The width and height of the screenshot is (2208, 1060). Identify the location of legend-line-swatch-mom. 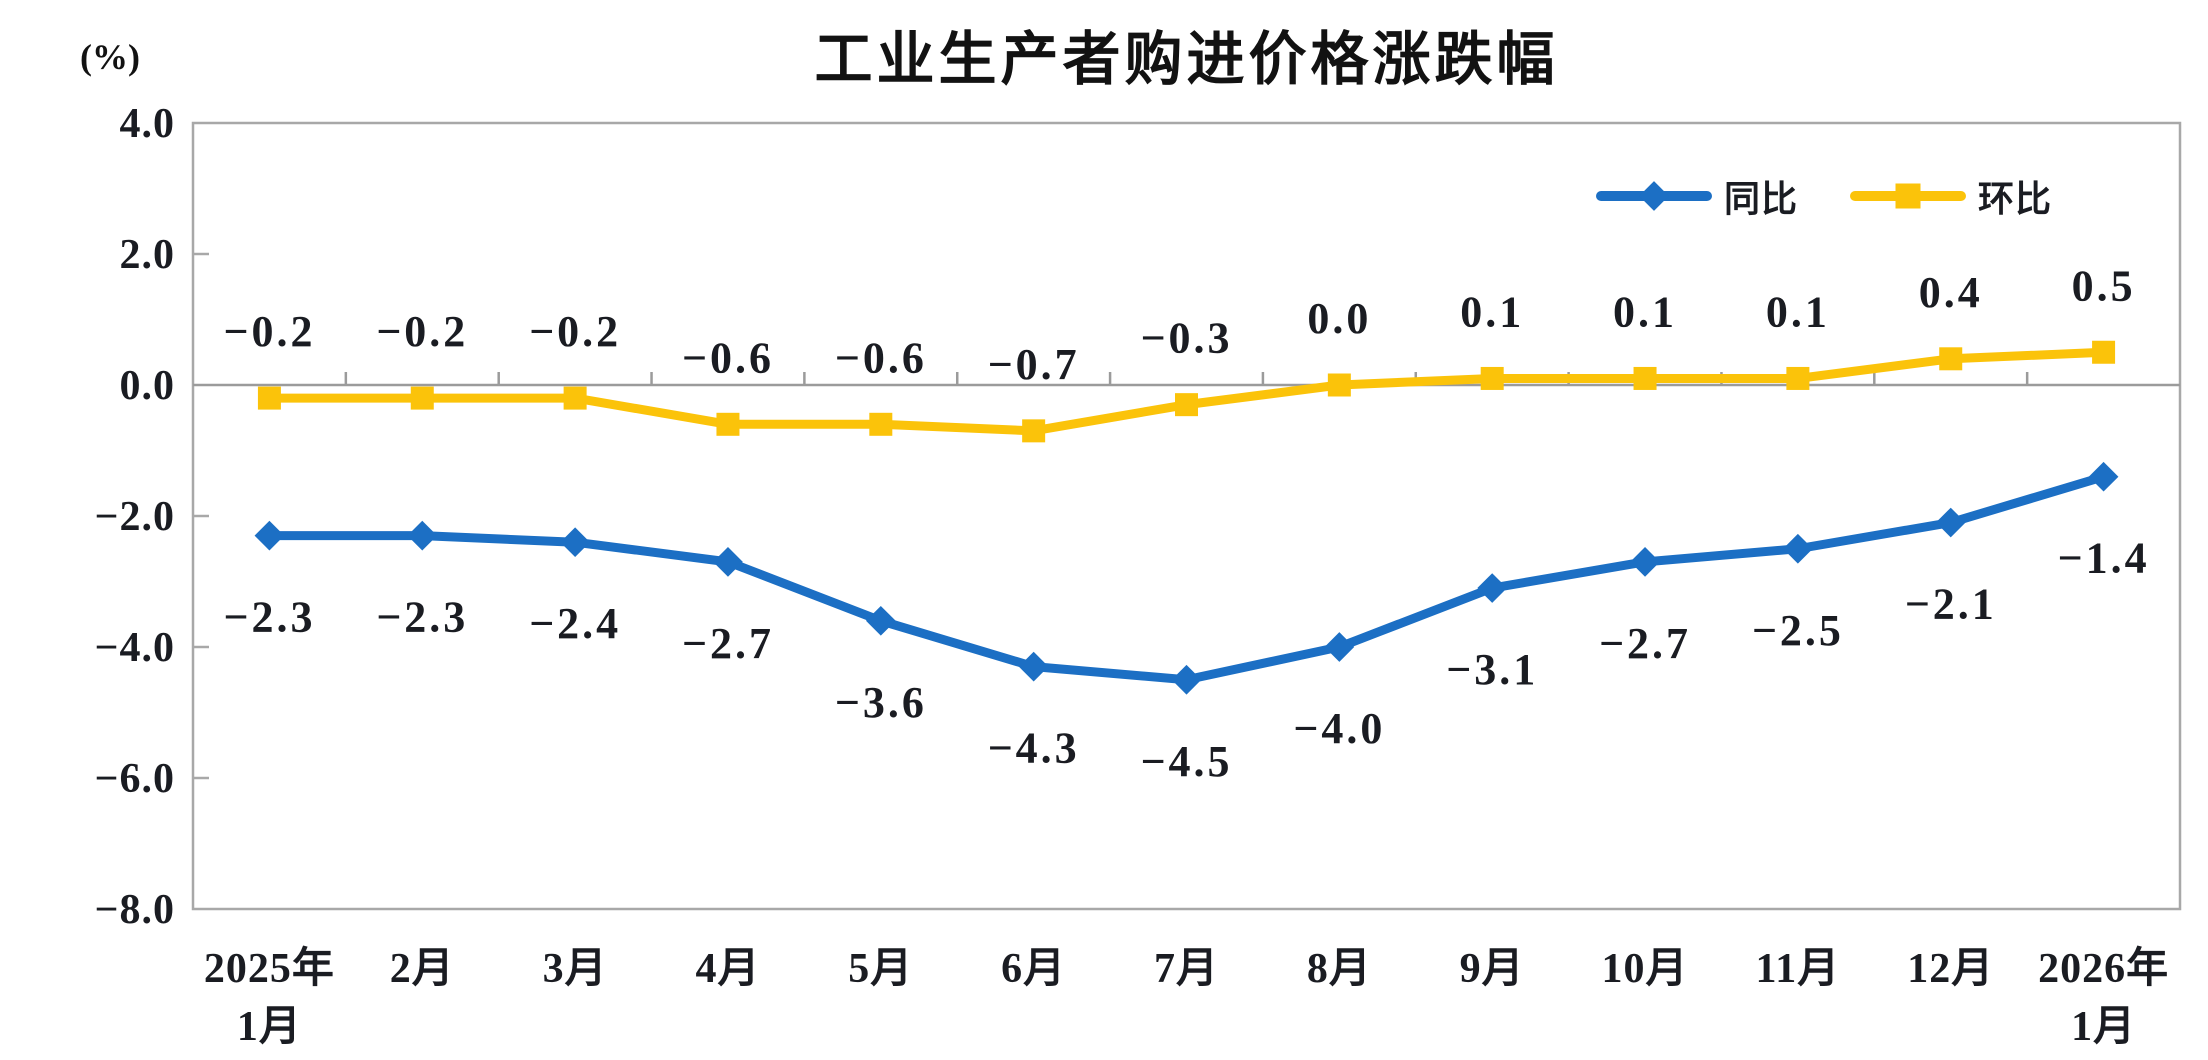
(1908, 196).